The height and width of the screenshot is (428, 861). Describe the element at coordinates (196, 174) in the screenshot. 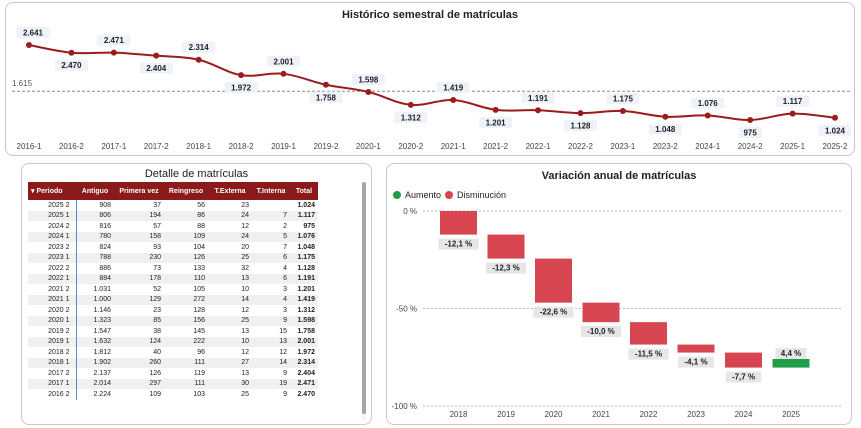

I see `table-title: Detalle de matrículas` at that location.